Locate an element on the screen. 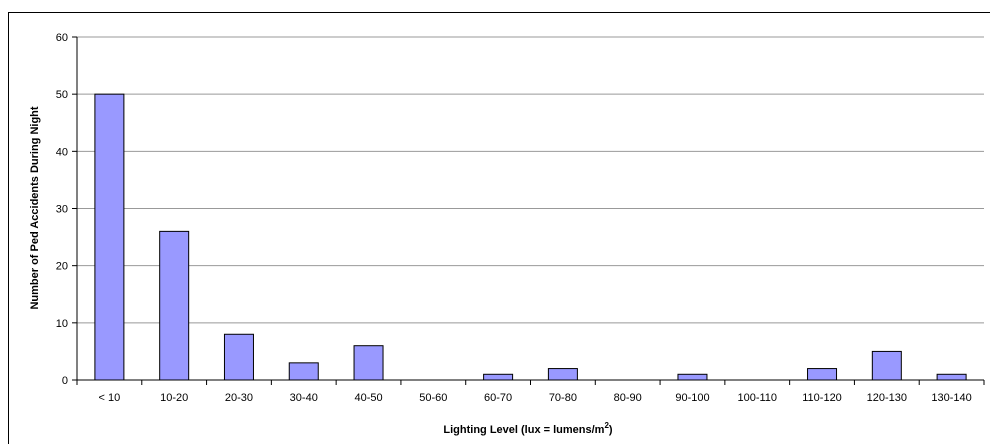 This screenshot has width=990, height=444. x-tick-label: < 10 is located at coordinates (110, 398).